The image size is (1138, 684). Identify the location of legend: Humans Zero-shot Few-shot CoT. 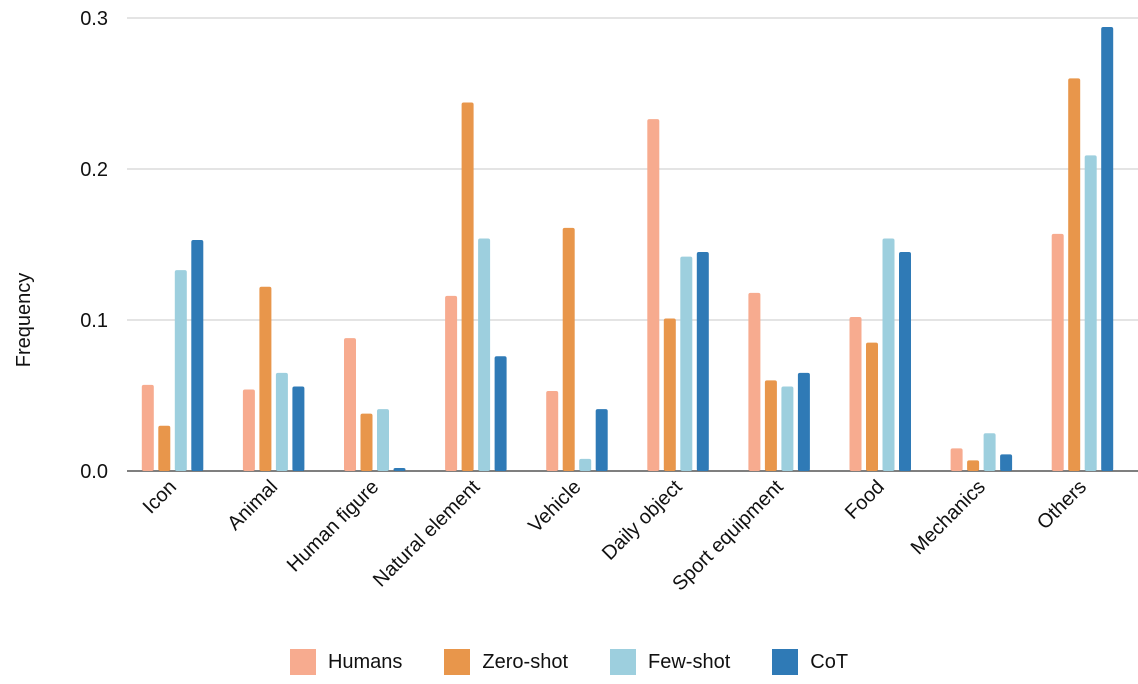
(569, 662).